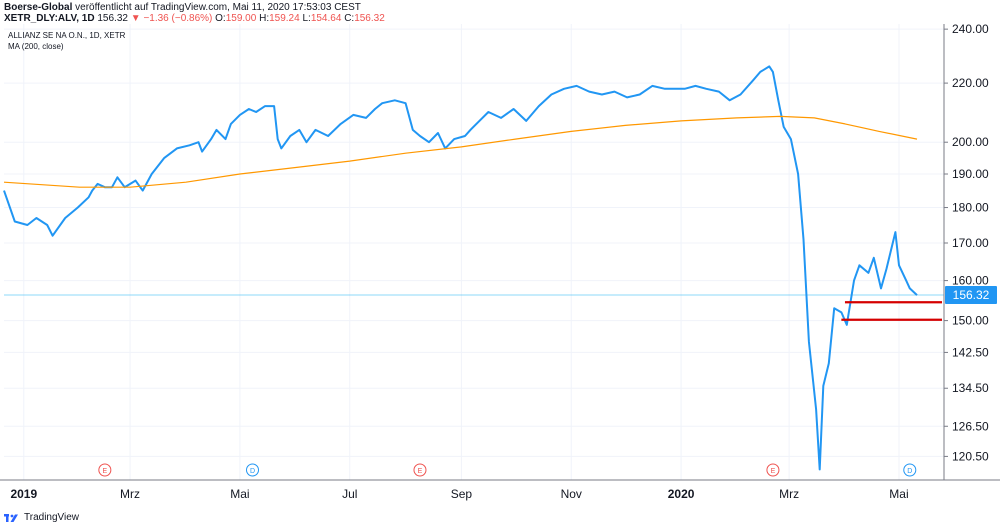 The width and height of the screenshot is (1000, 530). Describe the element at coordinates (970, 388) in the screenshot. I see `y-tick-label: 134.50` at that location.